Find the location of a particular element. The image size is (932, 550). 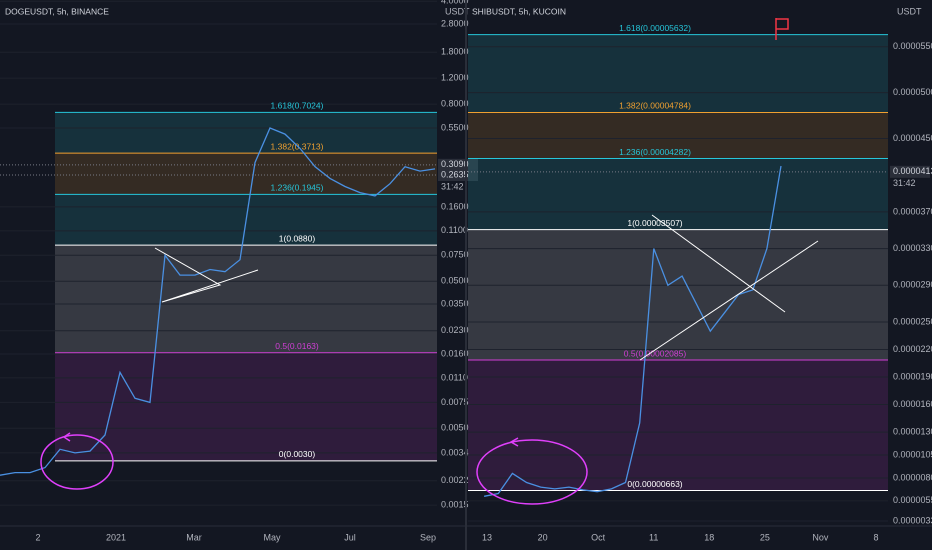

fib-label: 0(0.0030) is located at coordinates (297, 454).